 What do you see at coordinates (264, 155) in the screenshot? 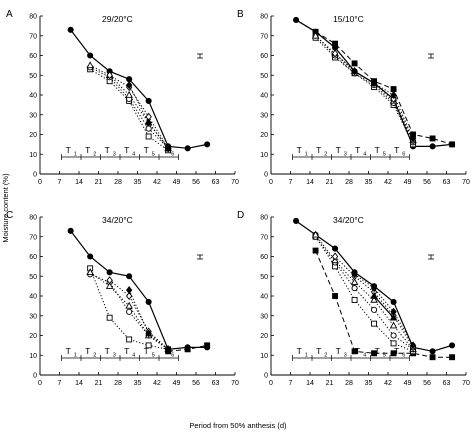
I see `y-tick-label: 10` at bounding box center [264, 155].